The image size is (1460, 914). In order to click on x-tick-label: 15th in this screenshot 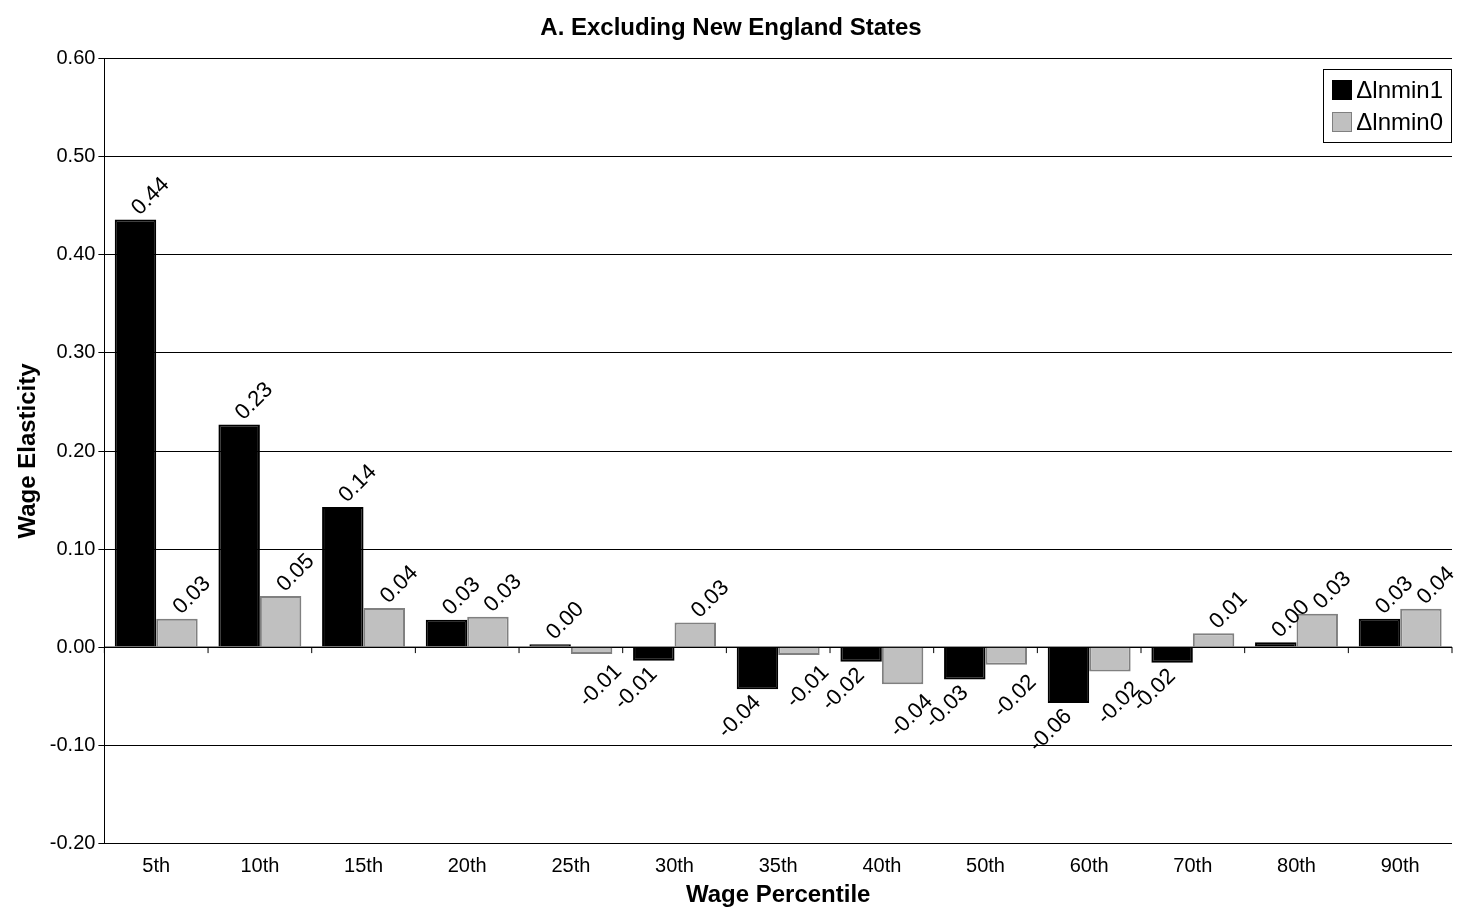, I will do `click(364, 864)`.